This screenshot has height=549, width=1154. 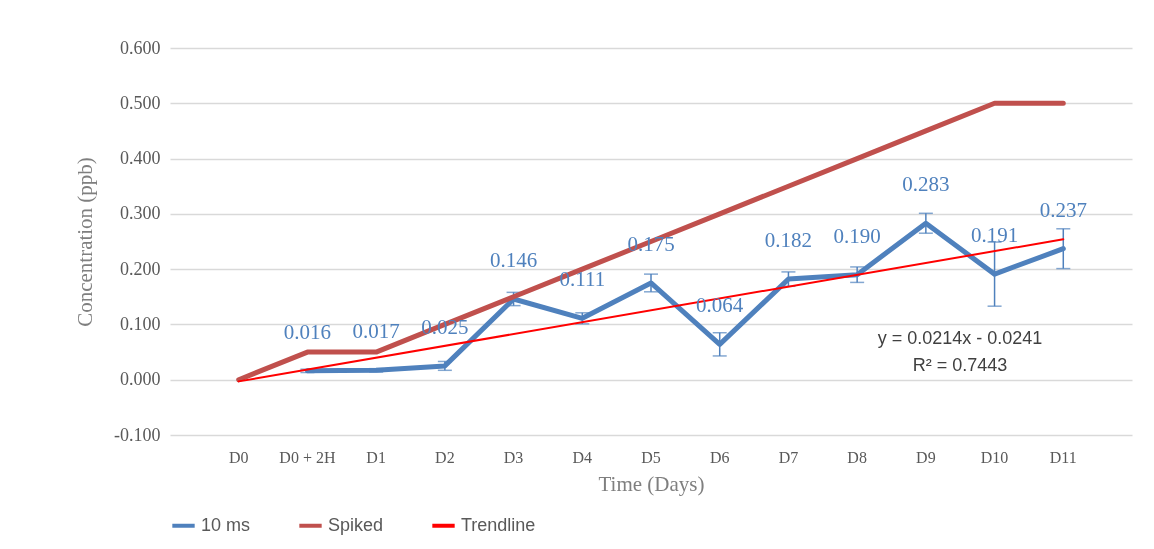 I want to click on x-tick-label: D3, so click(x=513, y=457).